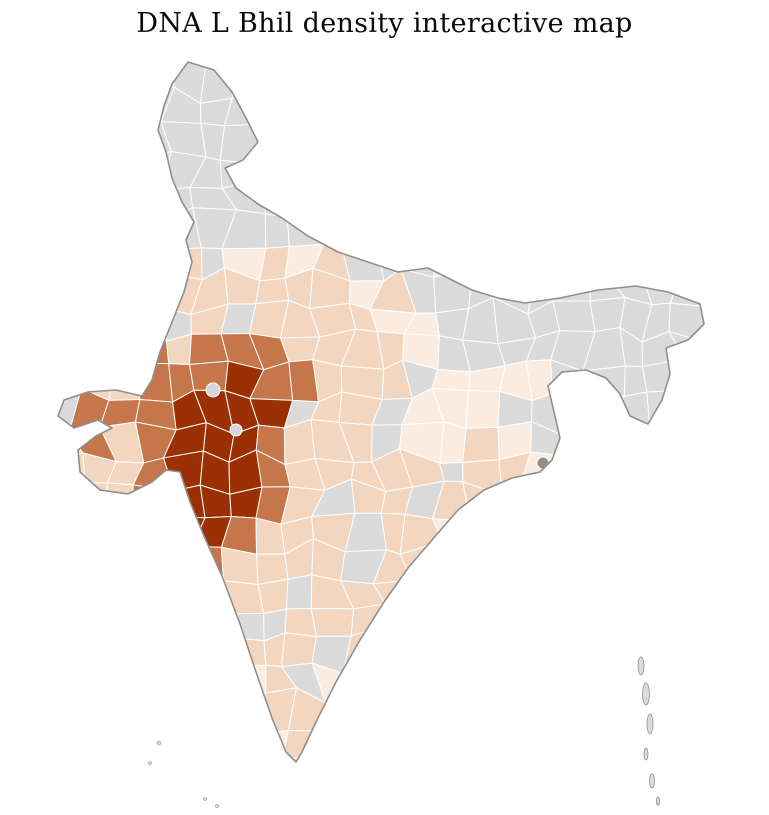  What do you see at coordinates (543, 463) in the screenshot?
I see `district-patch-dark` at bounding box center [543, 463].